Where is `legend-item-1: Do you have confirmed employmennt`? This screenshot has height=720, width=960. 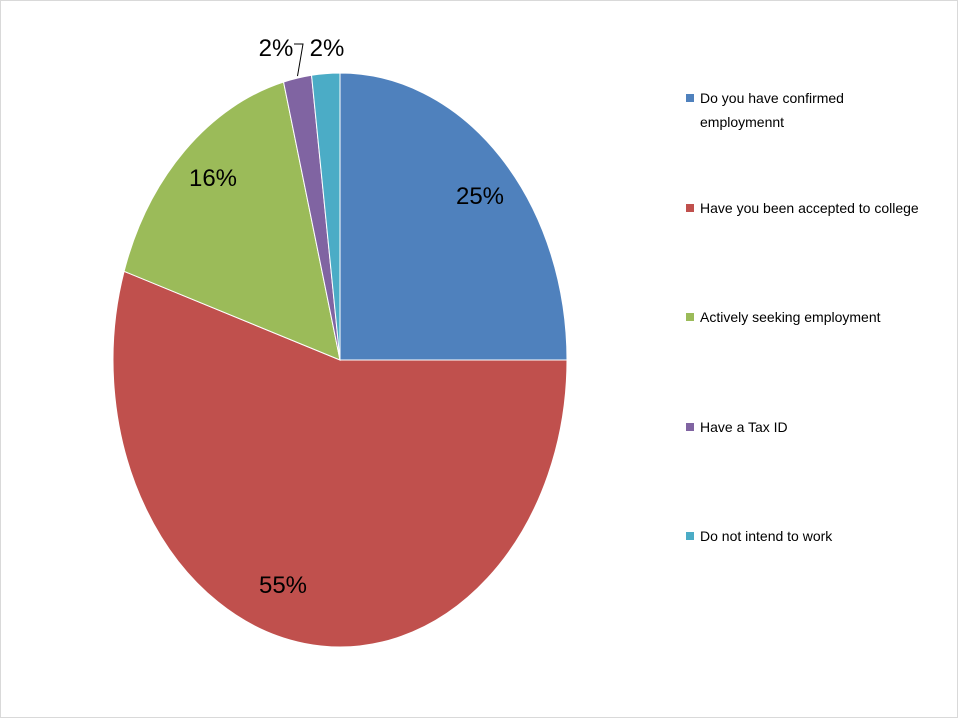
legend-item-1: Do you have confirmed employmennt is located at coordinates (811, 111).